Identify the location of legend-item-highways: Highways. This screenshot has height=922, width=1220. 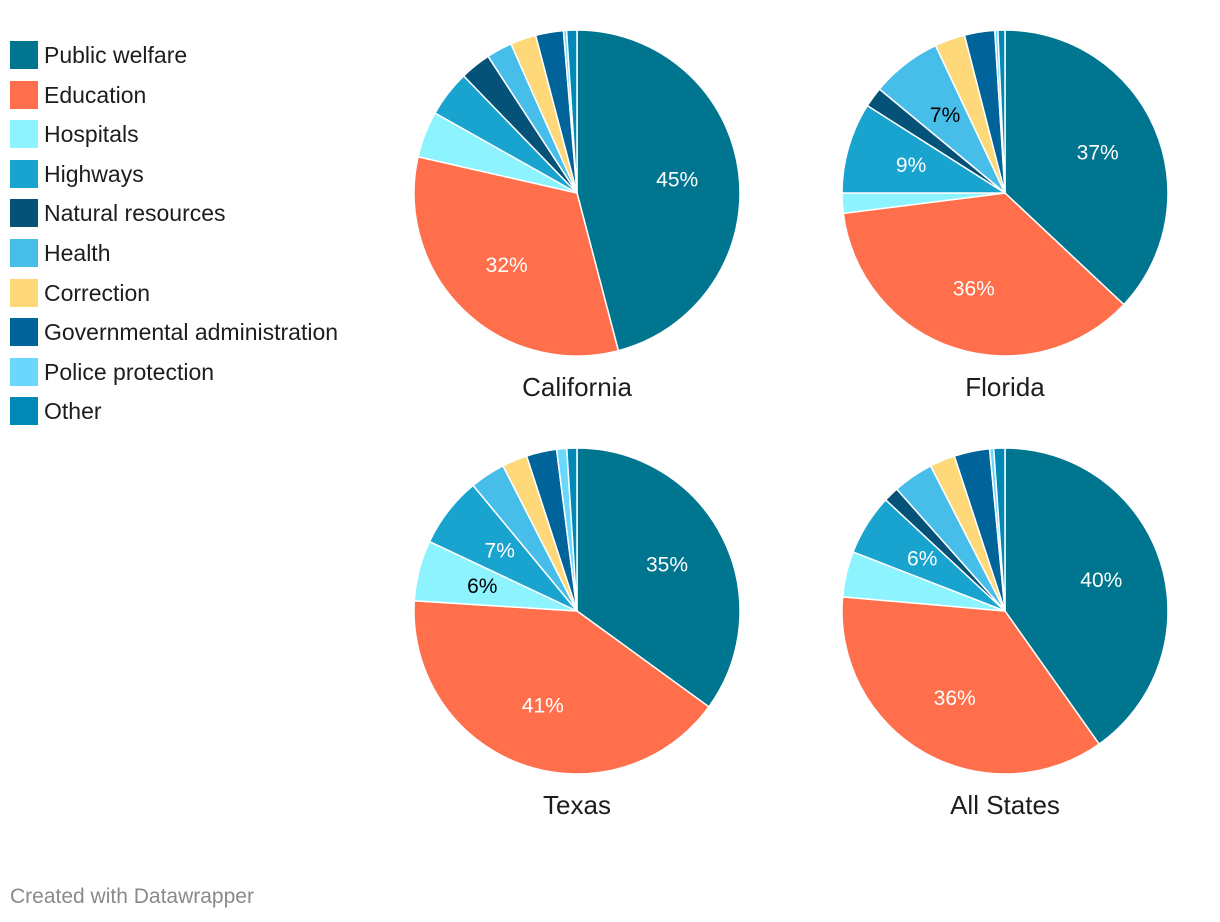
(190, 174).